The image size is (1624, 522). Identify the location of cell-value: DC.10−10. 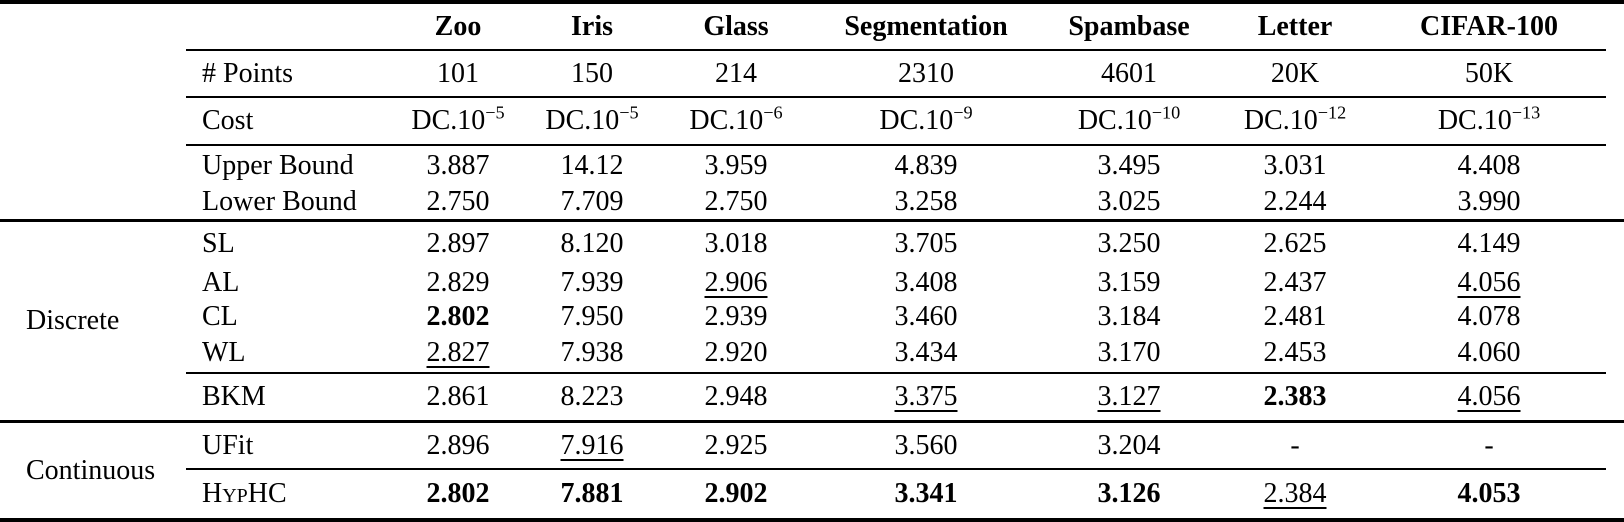
(1129, 119).